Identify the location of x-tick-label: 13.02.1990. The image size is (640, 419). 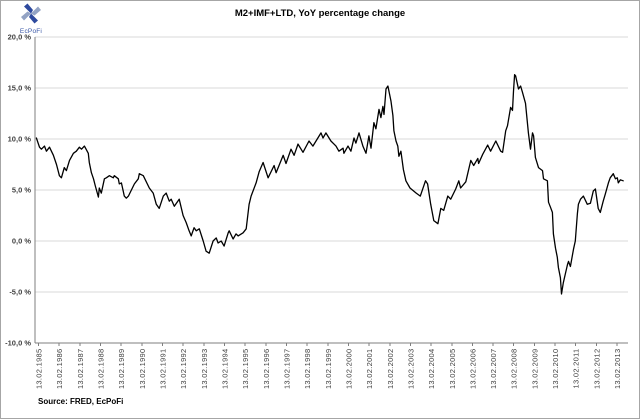
(142, 369).